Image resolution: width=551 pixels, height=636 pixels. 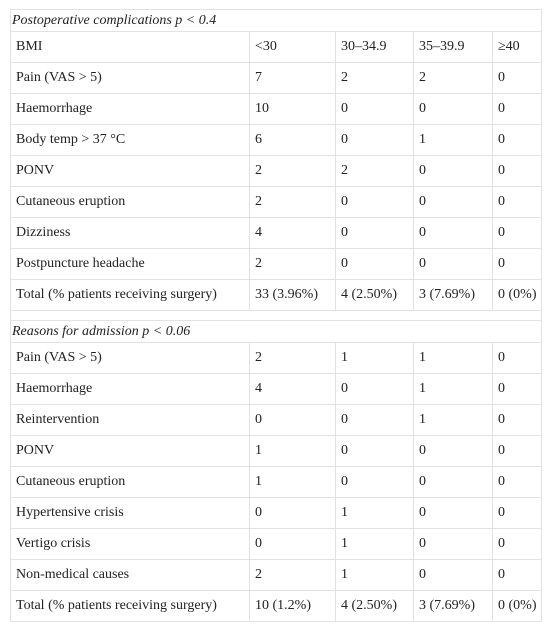 What do you see at coordinates (276, 140) in the screenshot?
I see `table-row: Body temp > 37 °C 6 0 1 0` at bounding box center [276, 140].